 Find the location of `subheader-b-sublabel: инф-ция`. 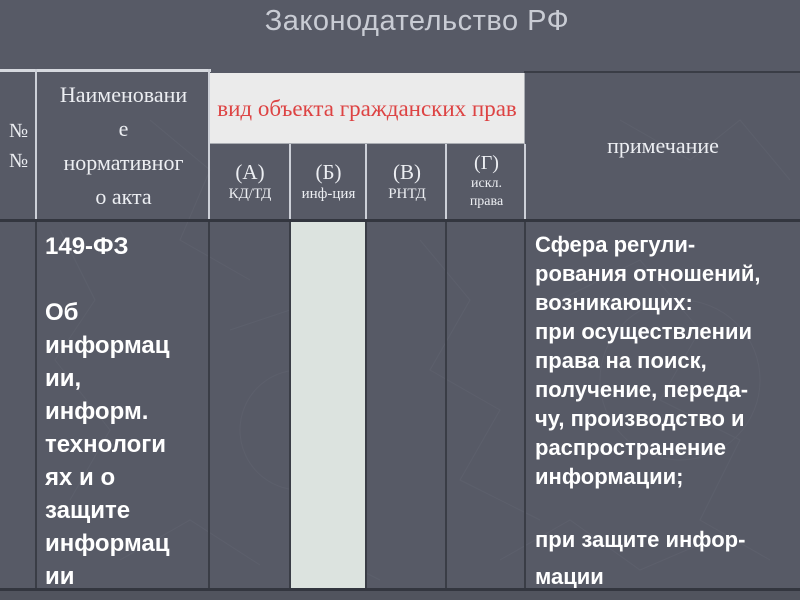

subheader-b-sublabel: инф-ция is located at coordinates (328, 194).